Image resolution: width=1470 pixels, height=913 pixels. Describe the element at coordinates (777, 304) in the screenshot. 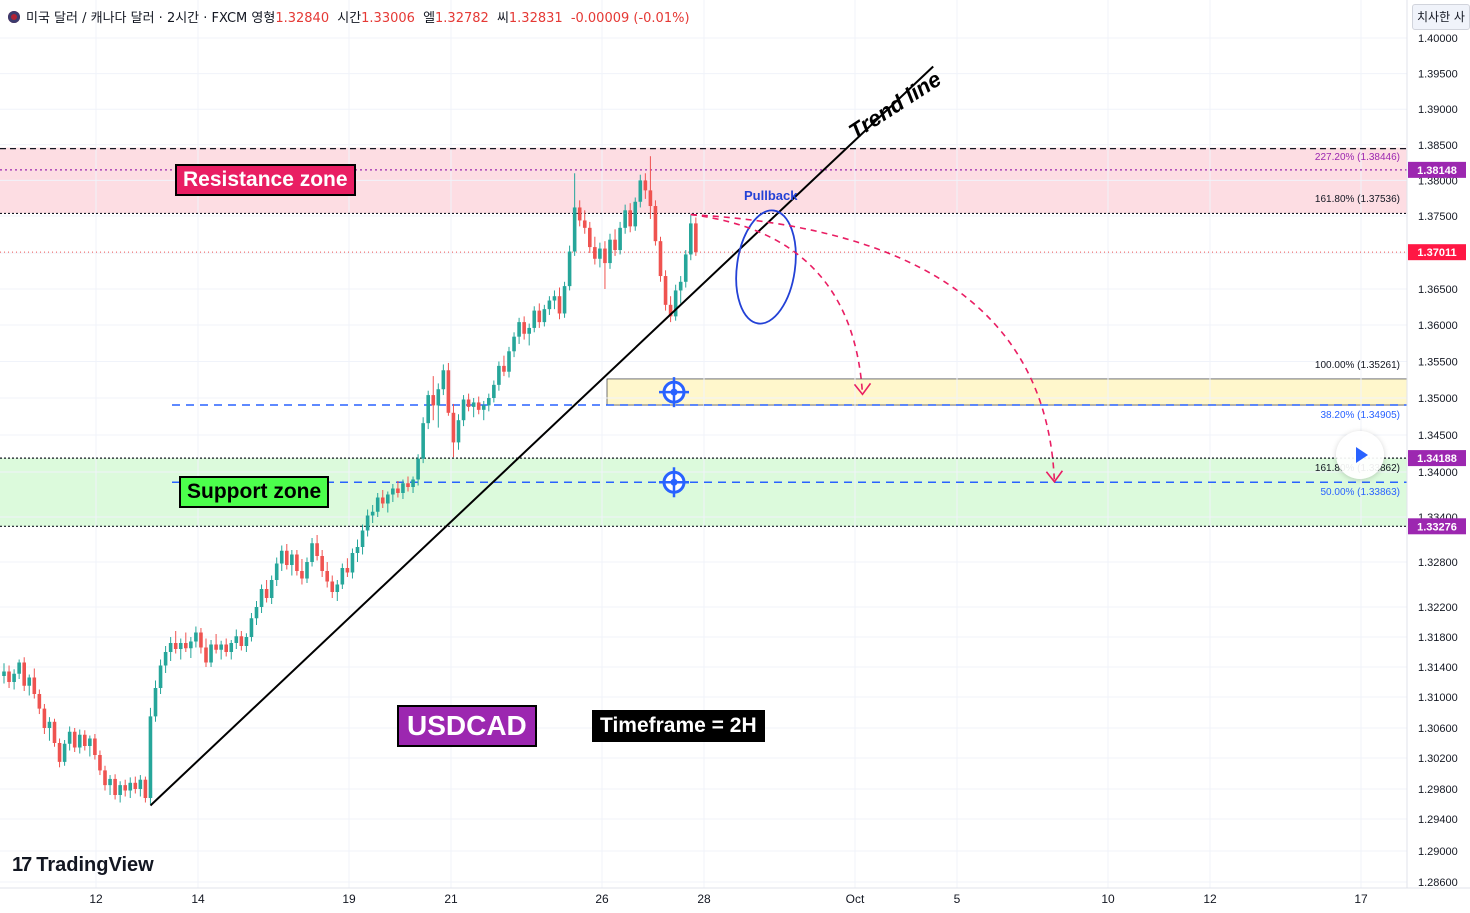

I see `projection-arrow` at that location.